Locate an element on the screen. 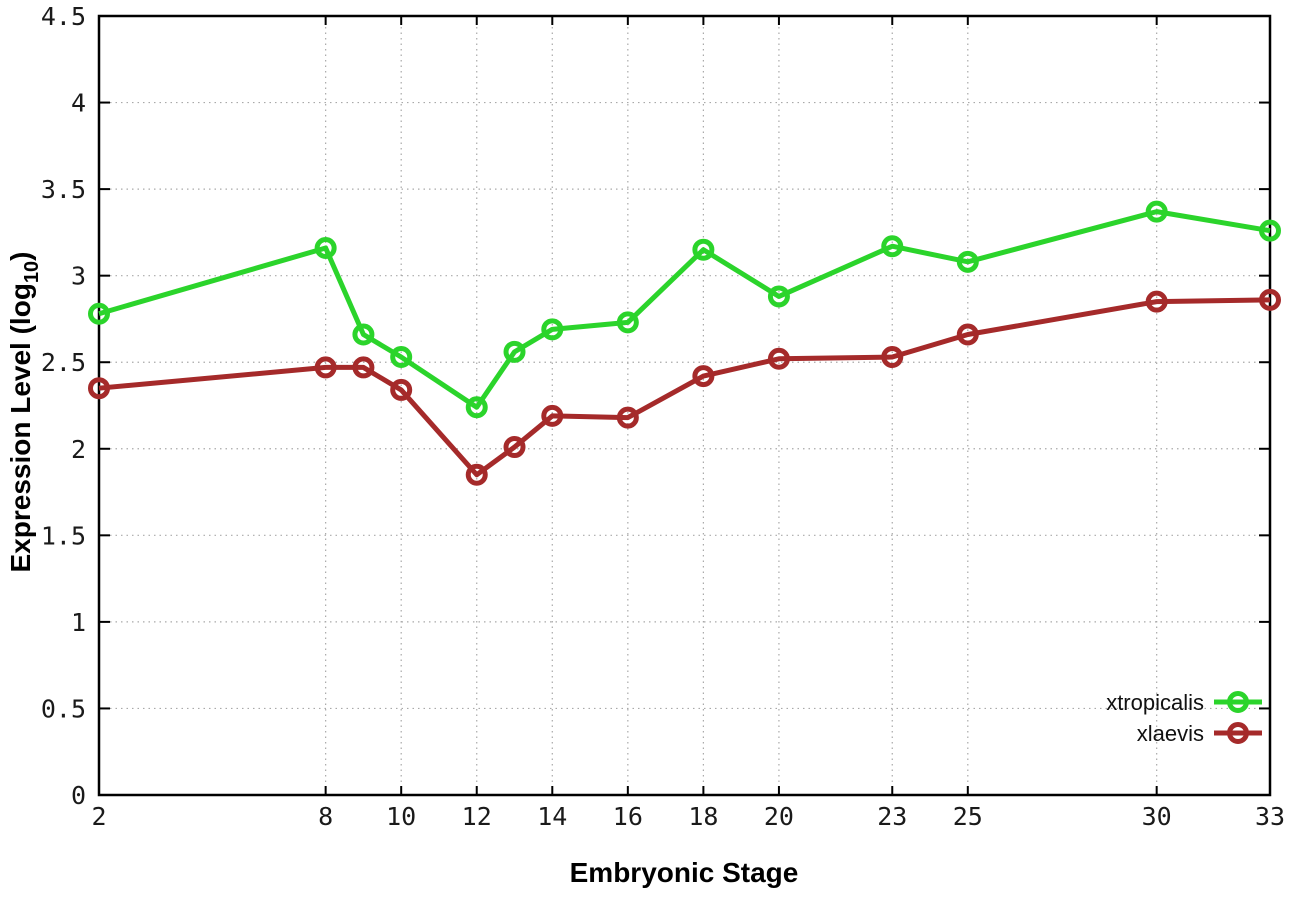  x-tick-label: 25 is located at coordinates (968, 816).